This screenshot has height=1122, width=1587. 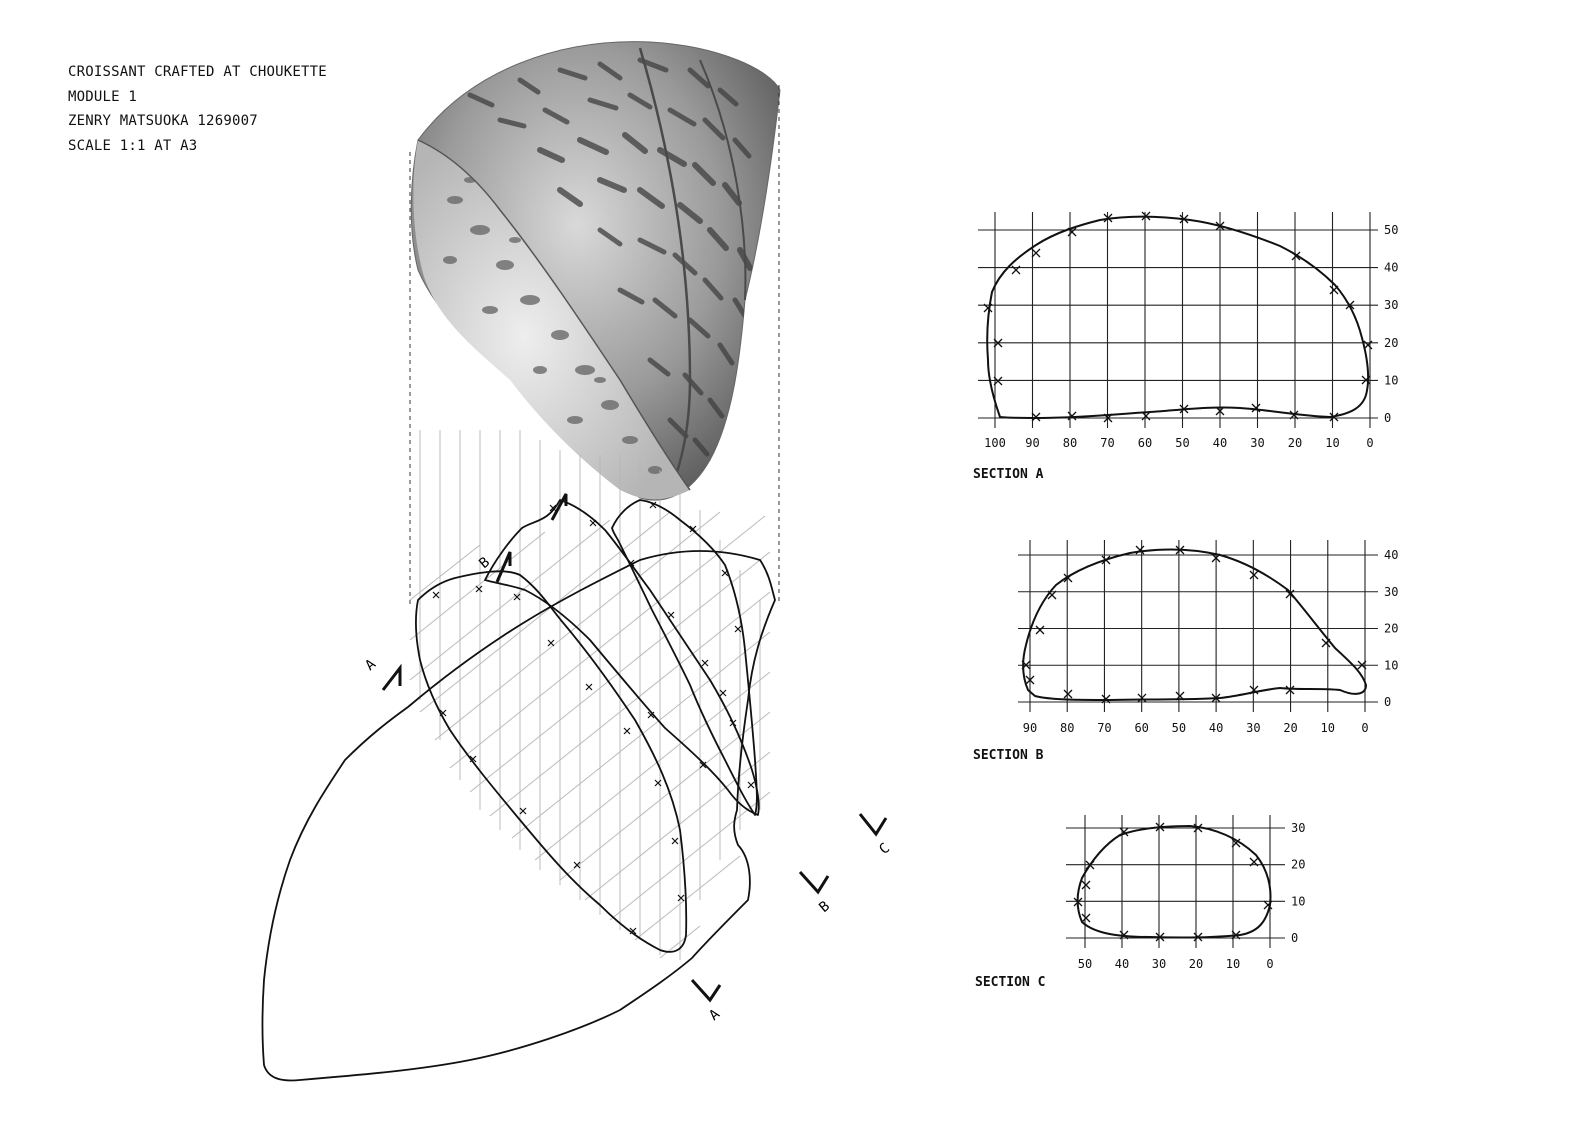 I want to click on plan-measure-crosses, so click(x=593, y=718).